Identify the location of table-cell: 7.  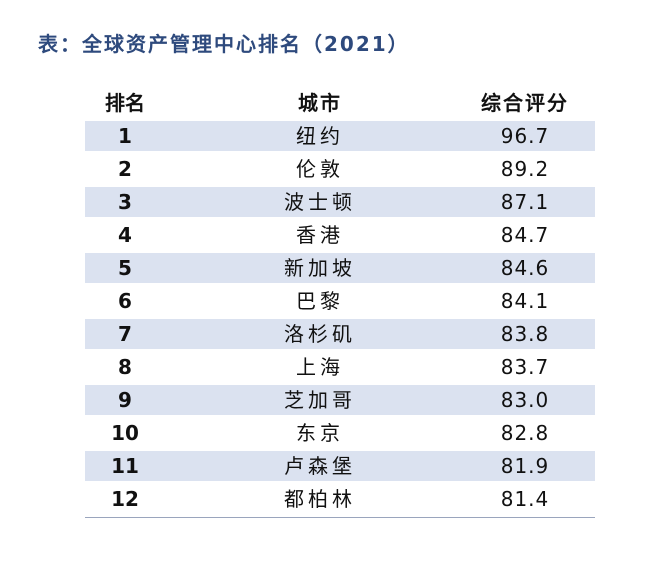
(125, 334).